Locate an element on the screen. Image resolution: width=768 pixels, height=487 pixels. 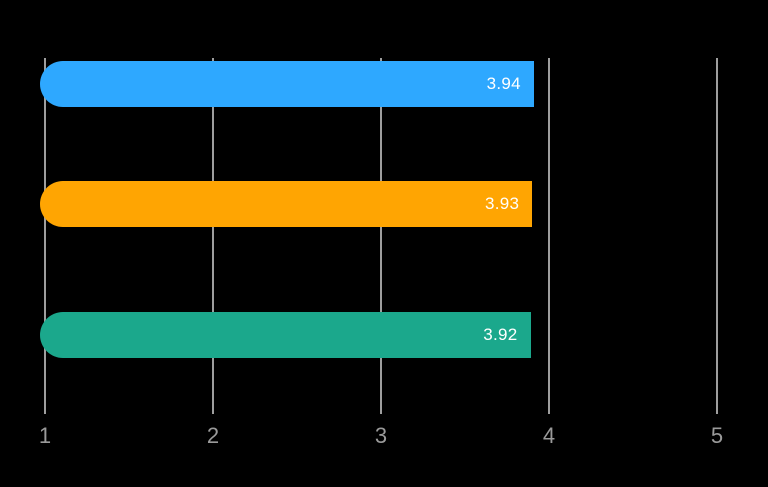
x-tick-label-5: 5 is located at coordinates (717, 435).